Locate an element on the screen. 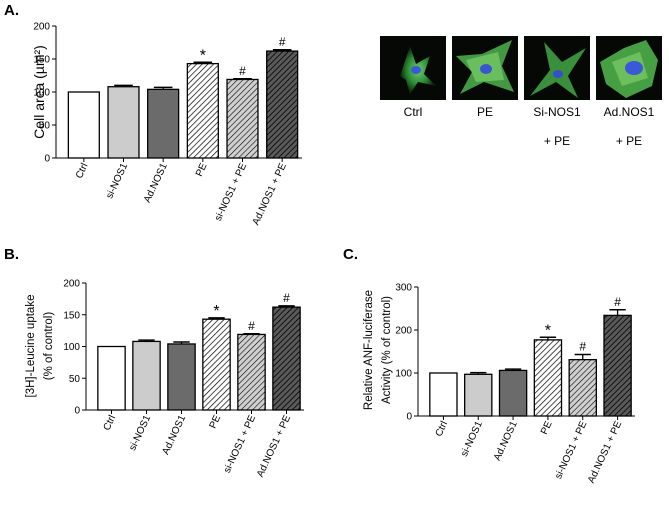  chart-1-annotation-4: # is located at coordinates (251, 326).